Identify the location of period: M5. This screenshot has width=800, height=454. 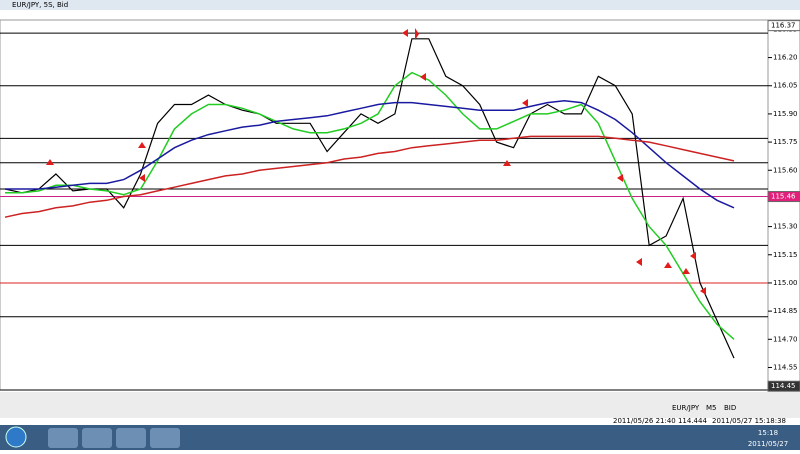
(711, 408).